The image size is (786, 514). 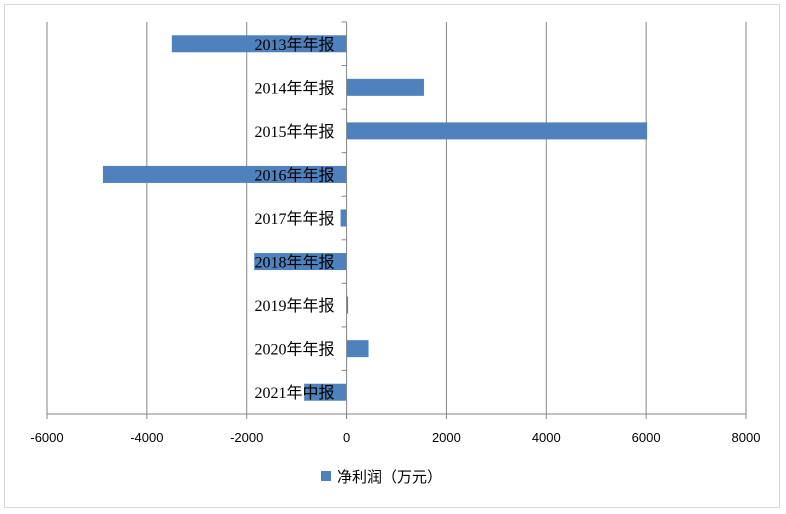 I want to click on legend-label: 净利润（万元）, so click(x=389, y=477).